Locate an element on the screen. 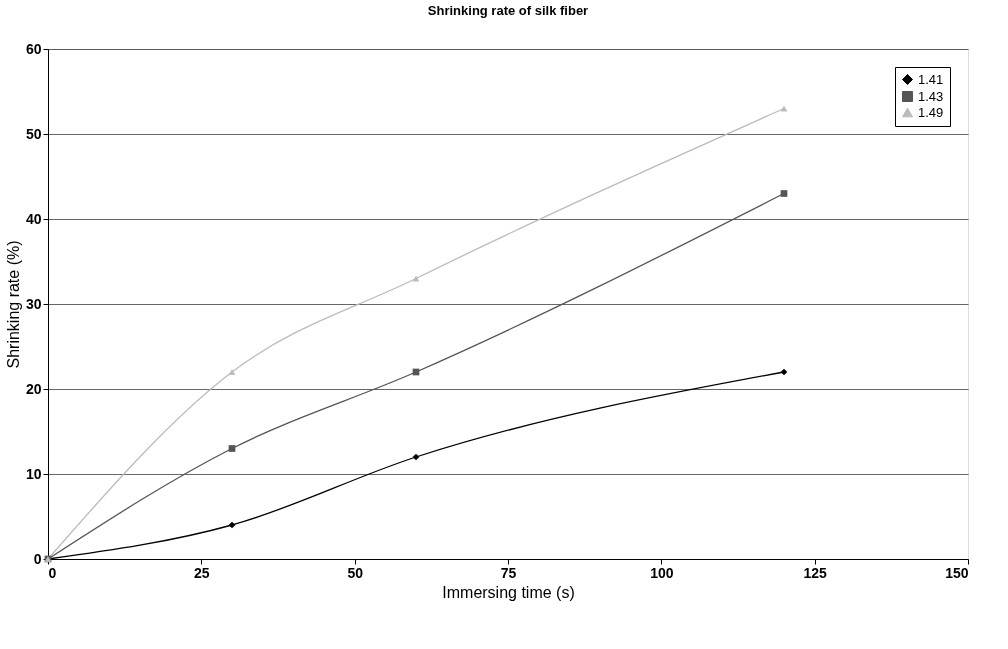 This screenshot has width=1008, height=649. y-tick-label: 60 is located at coordinates (33, 48).